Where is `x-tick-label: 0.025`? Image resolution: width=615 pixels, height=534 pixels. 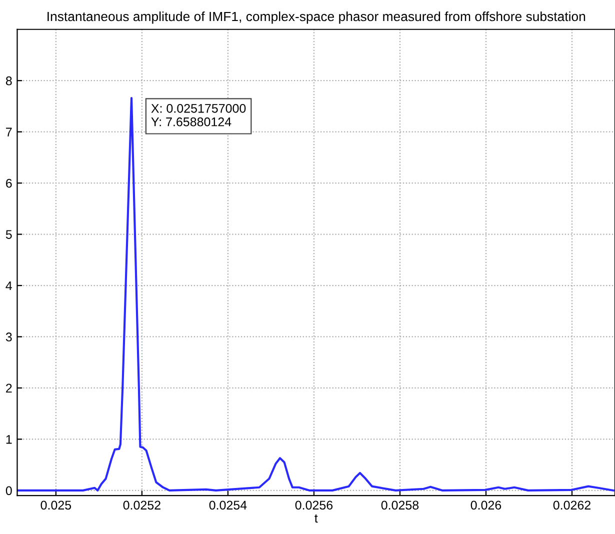 x-tick-label: 0.025 is located at coordinates (56, 505).